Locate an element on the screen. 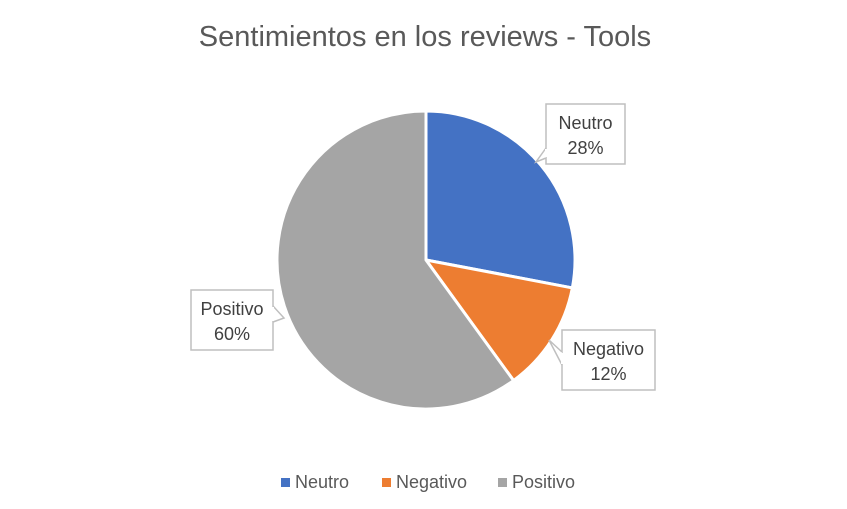 The image size is (847, 509). legend-item-negativo: Negativo is located at coordinates (424, 482).